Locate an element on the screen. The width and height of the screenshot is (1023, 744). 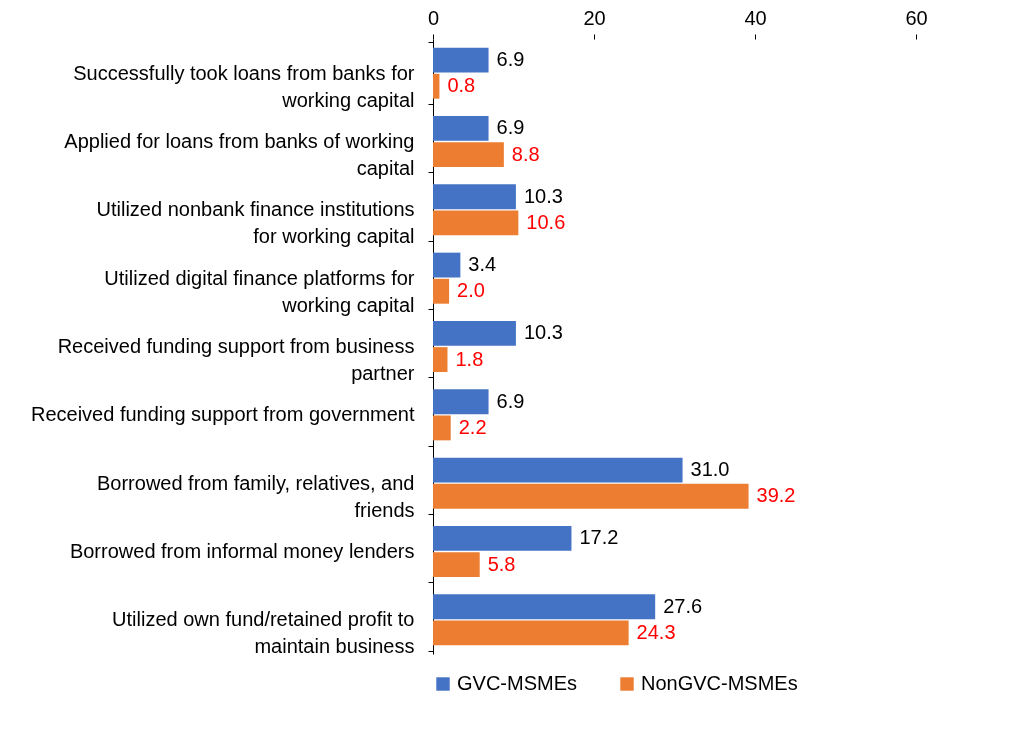
x-tick-label: 40 is located at coordinates (755, 17).